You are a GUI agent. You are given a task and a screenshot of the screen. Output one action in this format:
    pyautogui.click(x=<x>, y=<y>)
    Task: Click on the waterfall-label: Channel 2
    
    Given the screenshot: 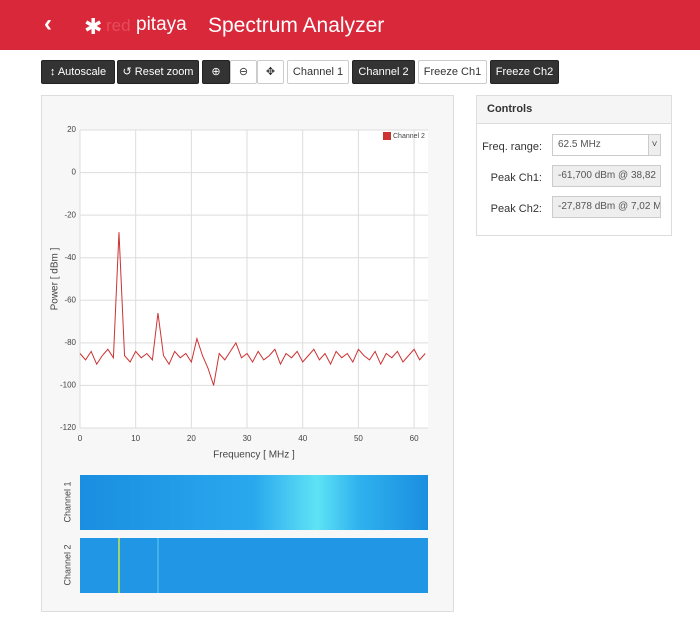 What is the action you would take?
    pyautogui.click(x=67, y=564)
    